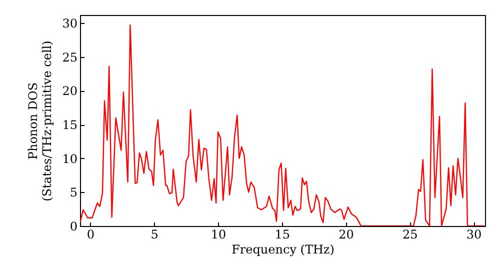  I want to click on x-tick-label: 0, so click(90, 235).